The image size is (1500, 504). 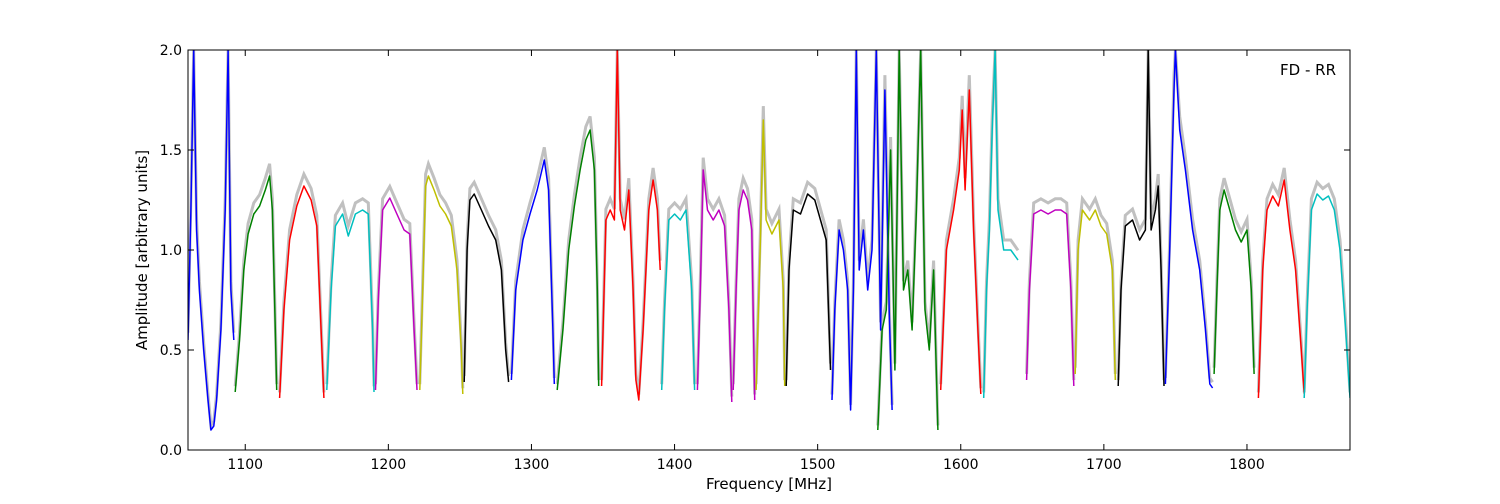 What do you see at coordinates (171, 451) in the screenshot?
I see `y-tick-label: 0.0` at bounding box center [171, 451].